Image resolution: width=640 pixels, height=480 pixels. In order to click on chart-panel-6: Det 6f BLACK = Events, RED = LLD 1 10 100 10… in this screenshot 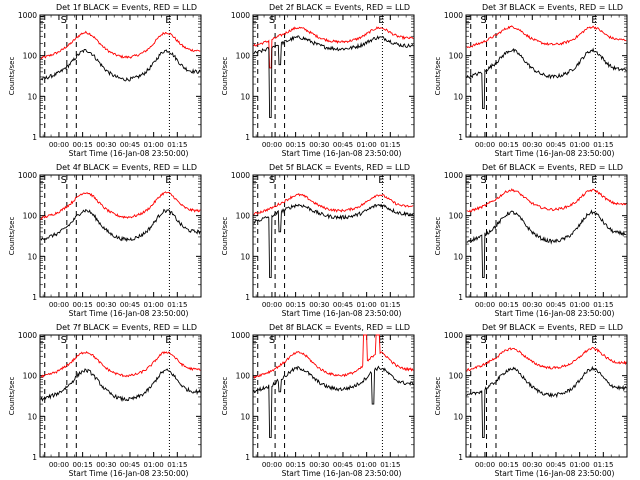, I will do `click(531, 240)`.